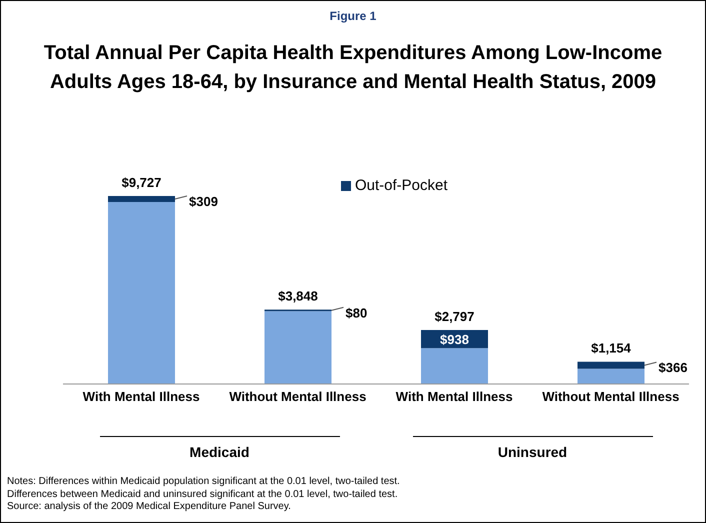 The width and height of the screenshot is (706, 523). What do you see at coordinates (454, 340) in the screenshot?
I see `data-label: $938` at bounding box center [454, 340].